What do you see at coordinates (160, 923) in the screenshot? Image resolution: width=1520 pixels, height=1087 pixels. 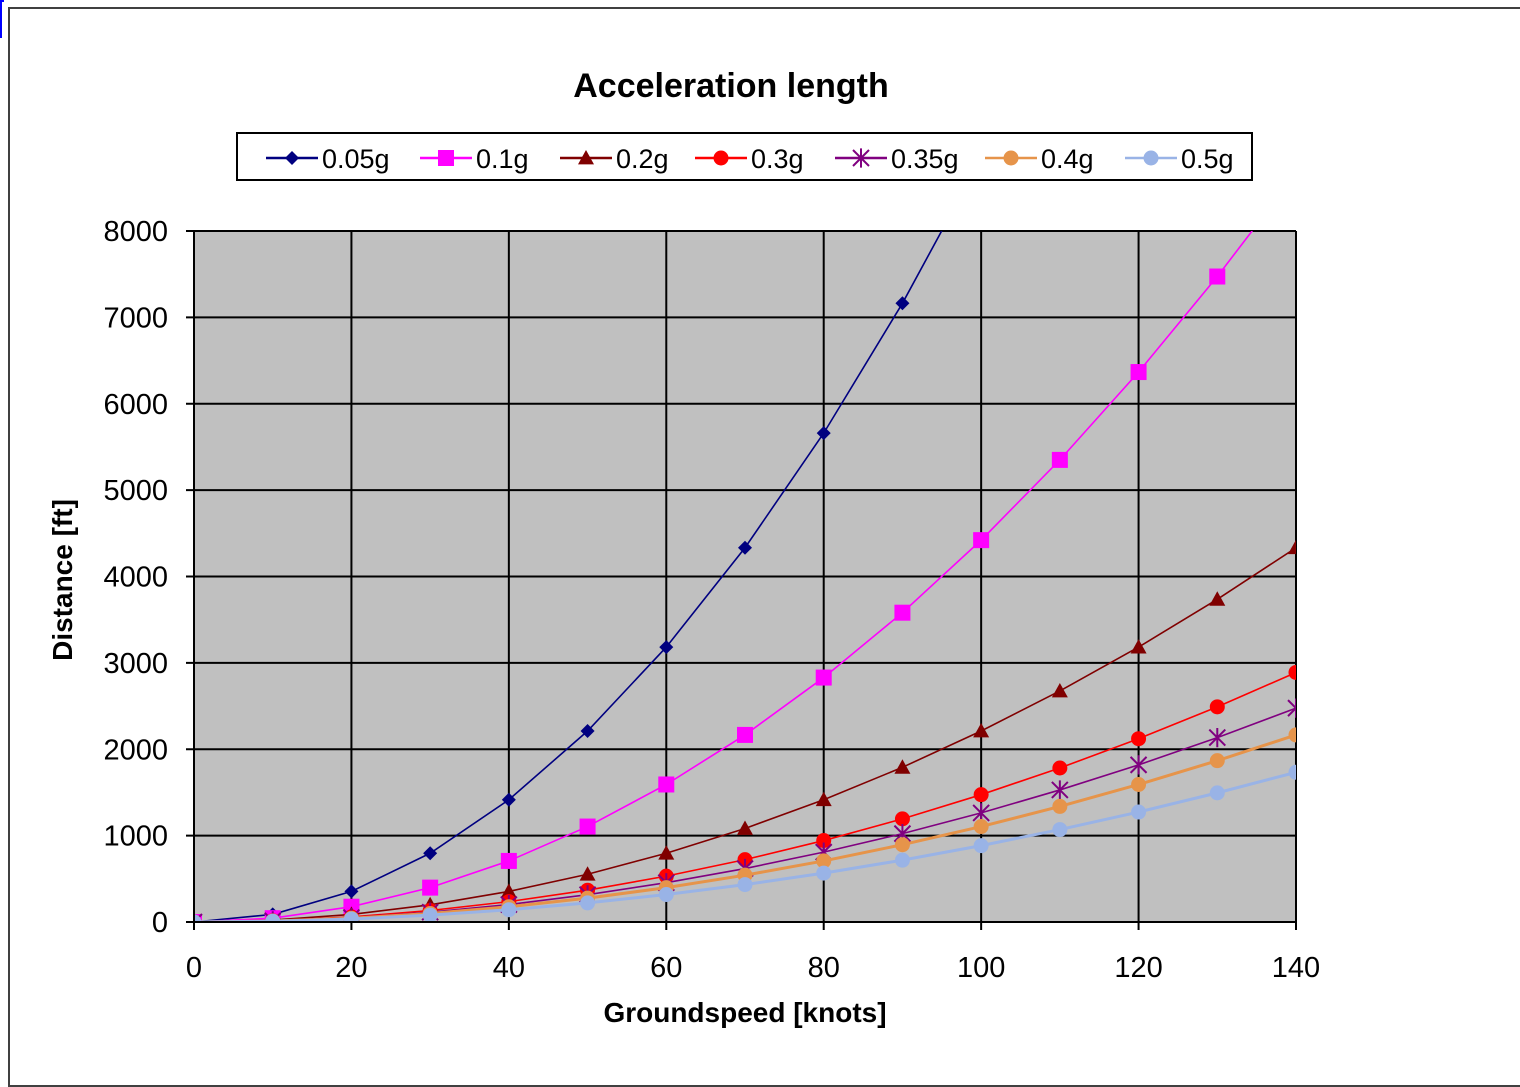 I see `y-tick-label: 0` at bounding box center [160, 923].